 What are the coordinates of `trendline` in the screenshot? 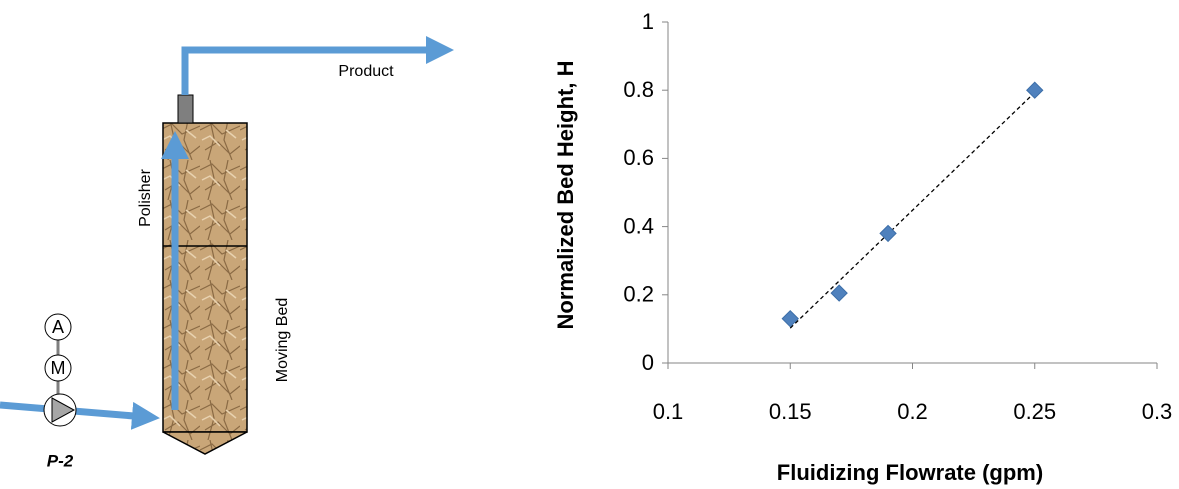 It's located at (912, 210).